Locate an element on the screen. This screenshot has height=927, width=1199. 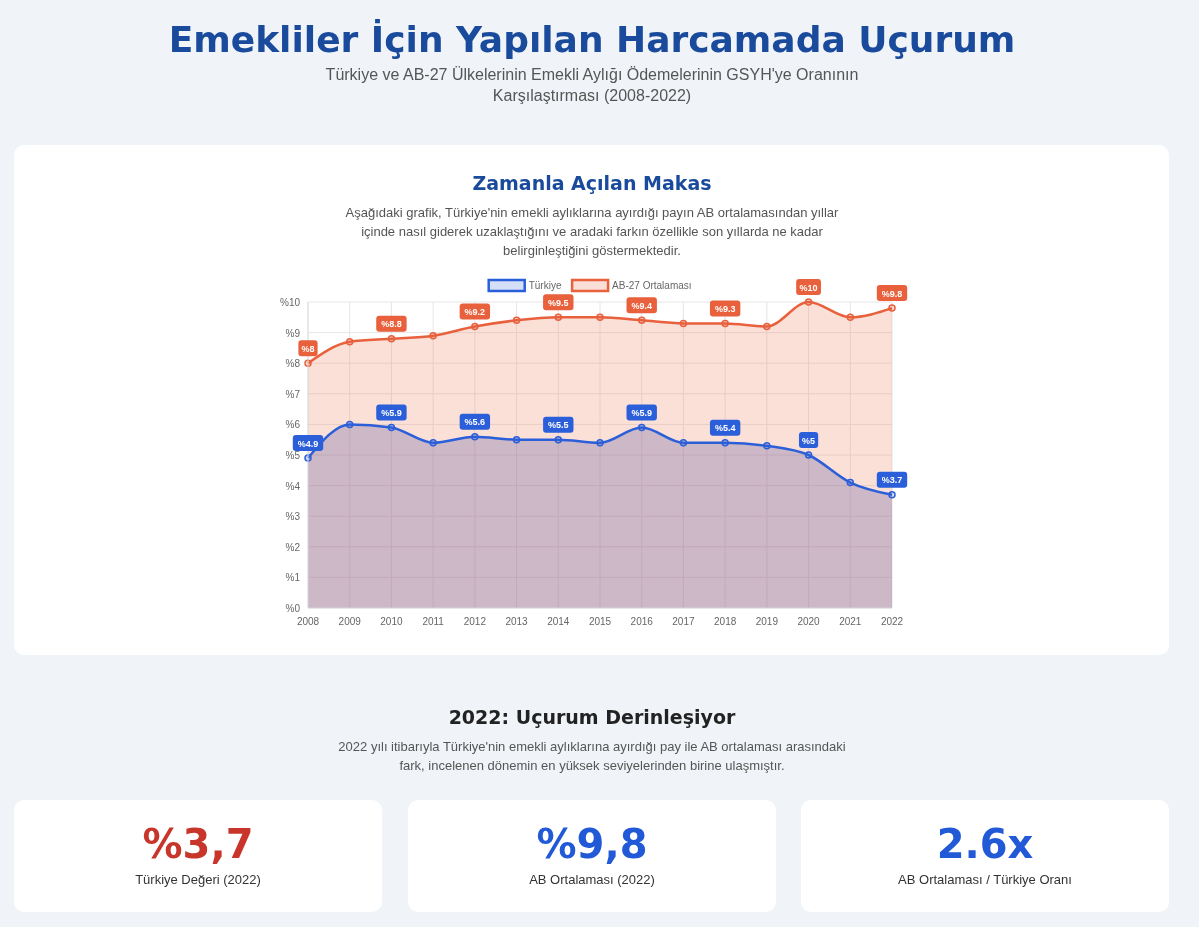
data-label: %9.2 is located at coordinates (475, 311).